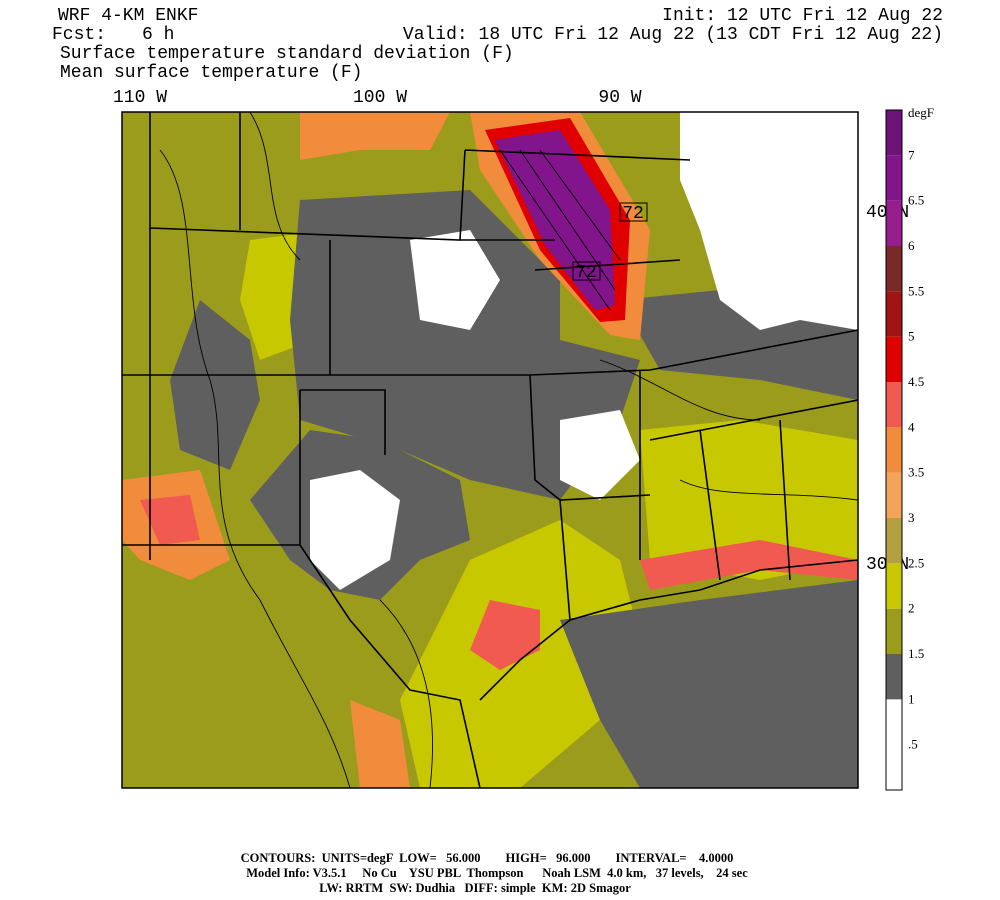 This screenshot has width=1000, height=900. What do you see at coordinates (911, 608) in the screenshot?
I see `colorbar-label: 2` at bounding box center [911, 608].